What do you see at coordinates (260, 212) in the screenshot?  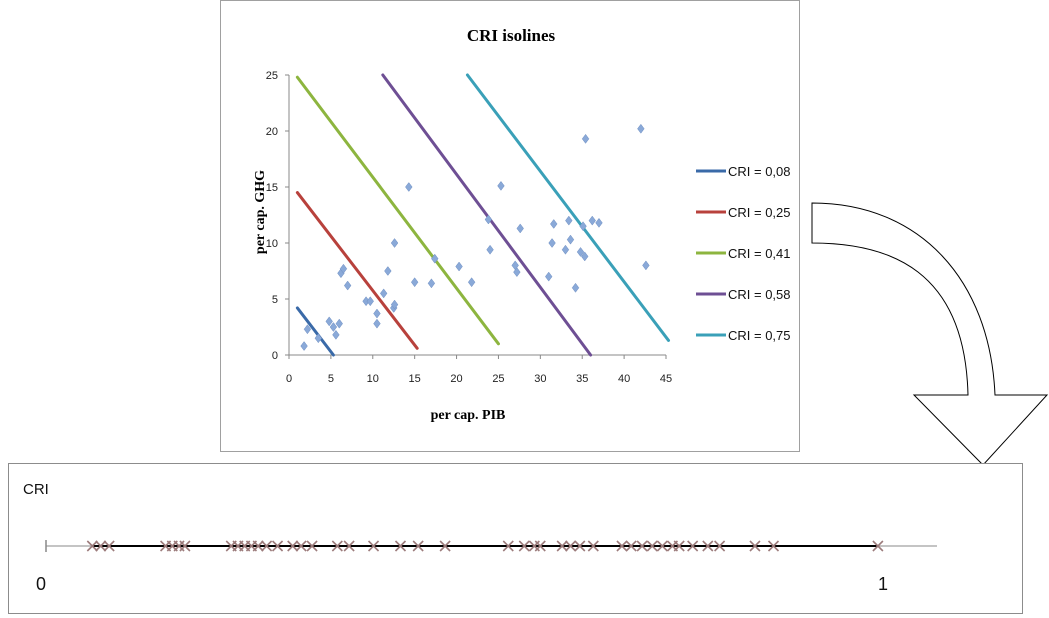 I see `y-axis-title: per cap. GHG` at bounding box center [260, 212].